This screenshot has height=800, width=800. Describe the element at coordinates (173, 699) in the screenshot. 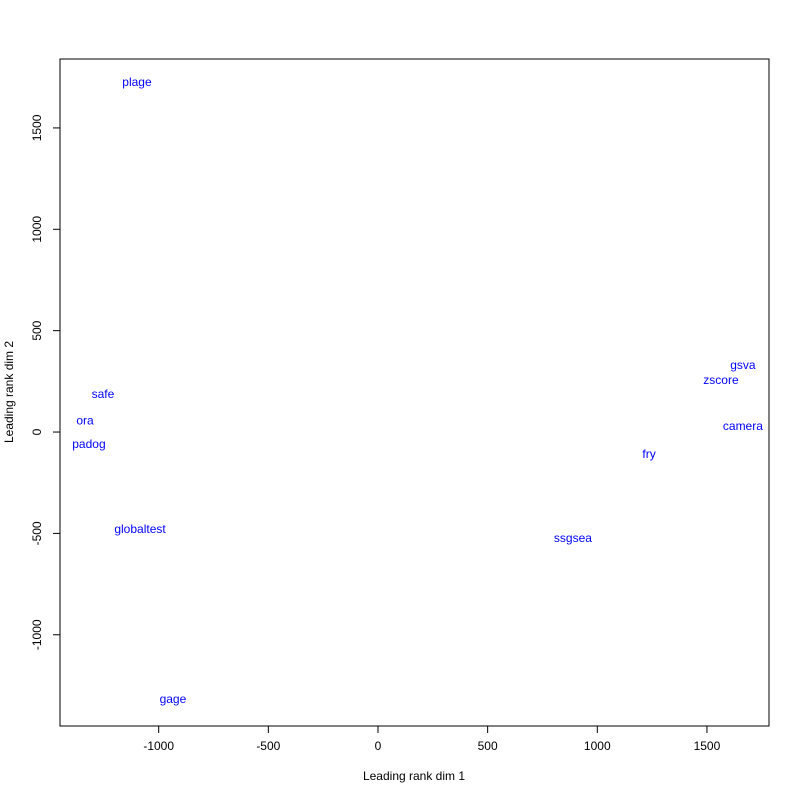

I see `point-label: gage` at that location.